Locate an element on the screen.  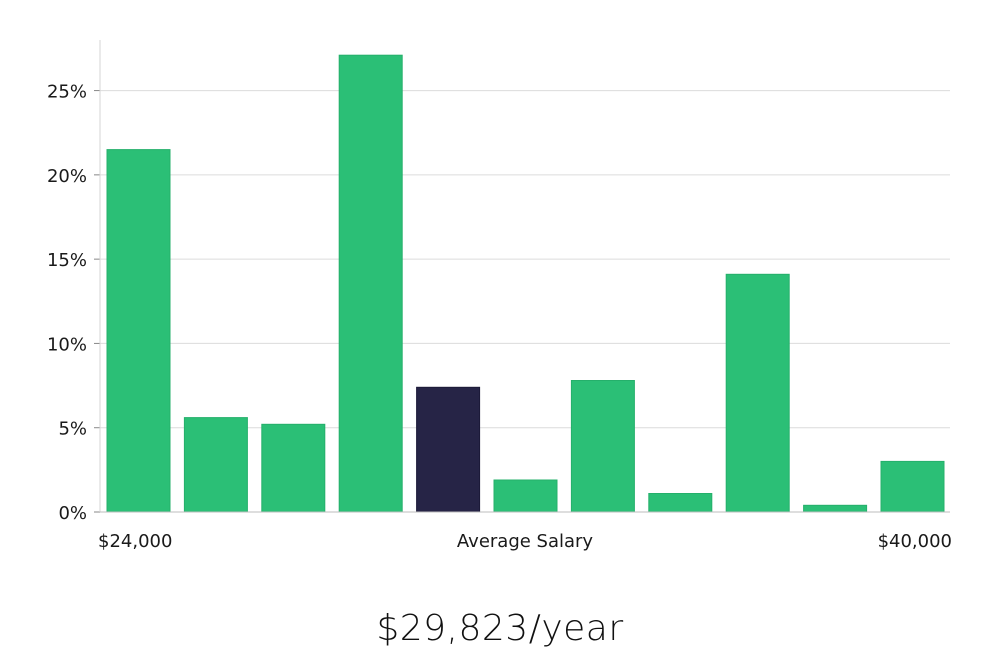
y-tick-label: 10% is located at coordinates (67, 344).